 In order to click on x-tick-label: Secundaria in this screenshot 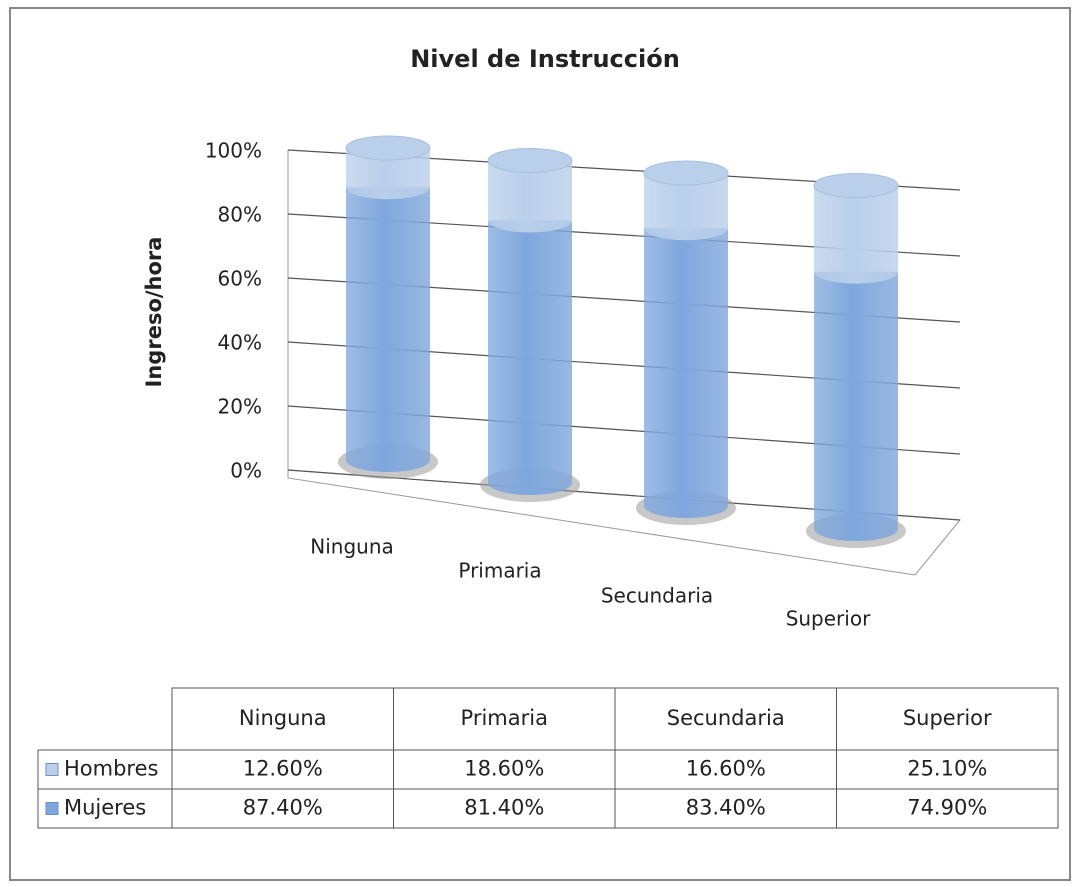, I will do `click(657, 596)`.